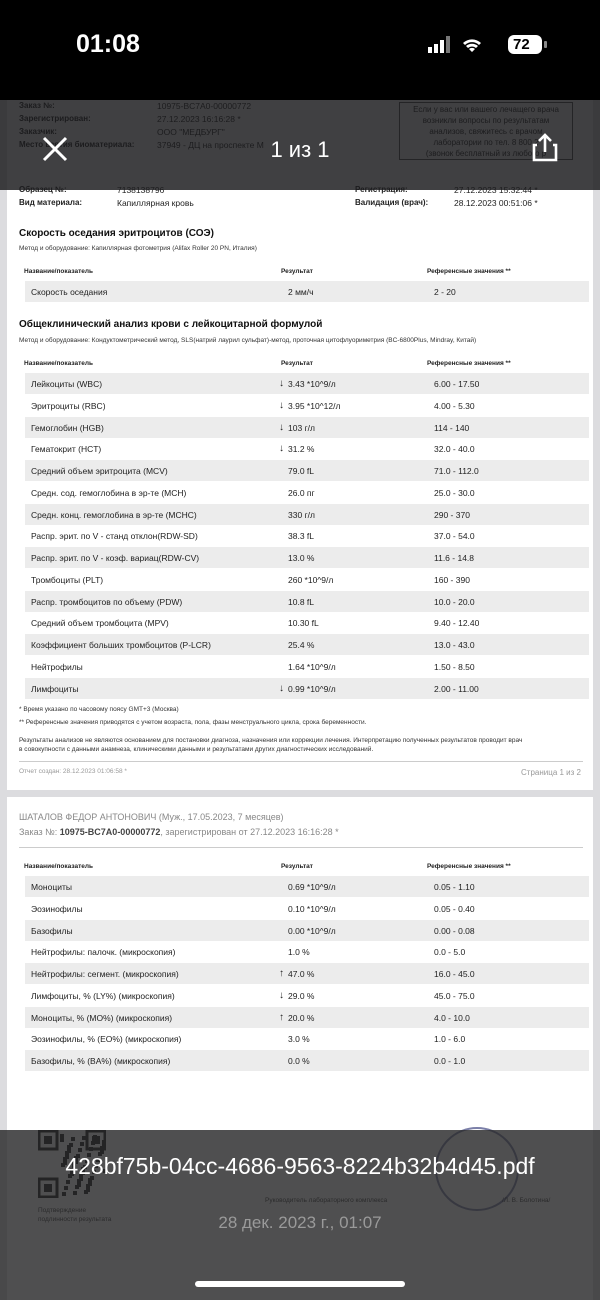  Describe the element at coordinates (55, 149) in the screenshot. I see `close-button` at that location.